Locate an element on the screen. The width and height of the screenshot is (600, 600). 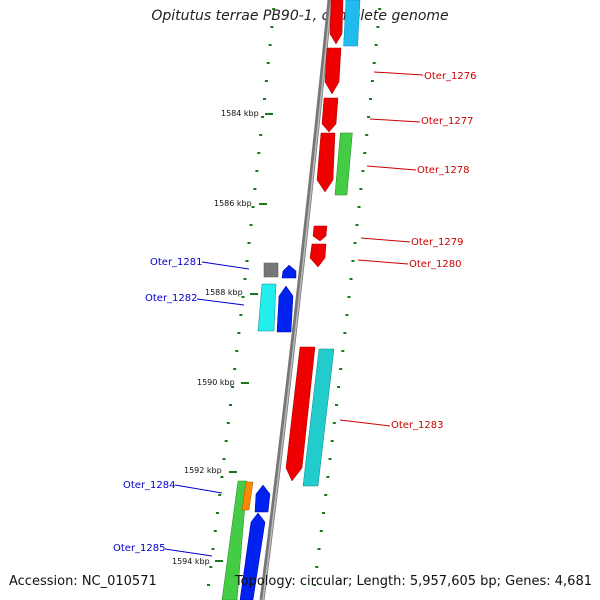
scale-label: 1588 kbp is located at coordinates (224, 292).